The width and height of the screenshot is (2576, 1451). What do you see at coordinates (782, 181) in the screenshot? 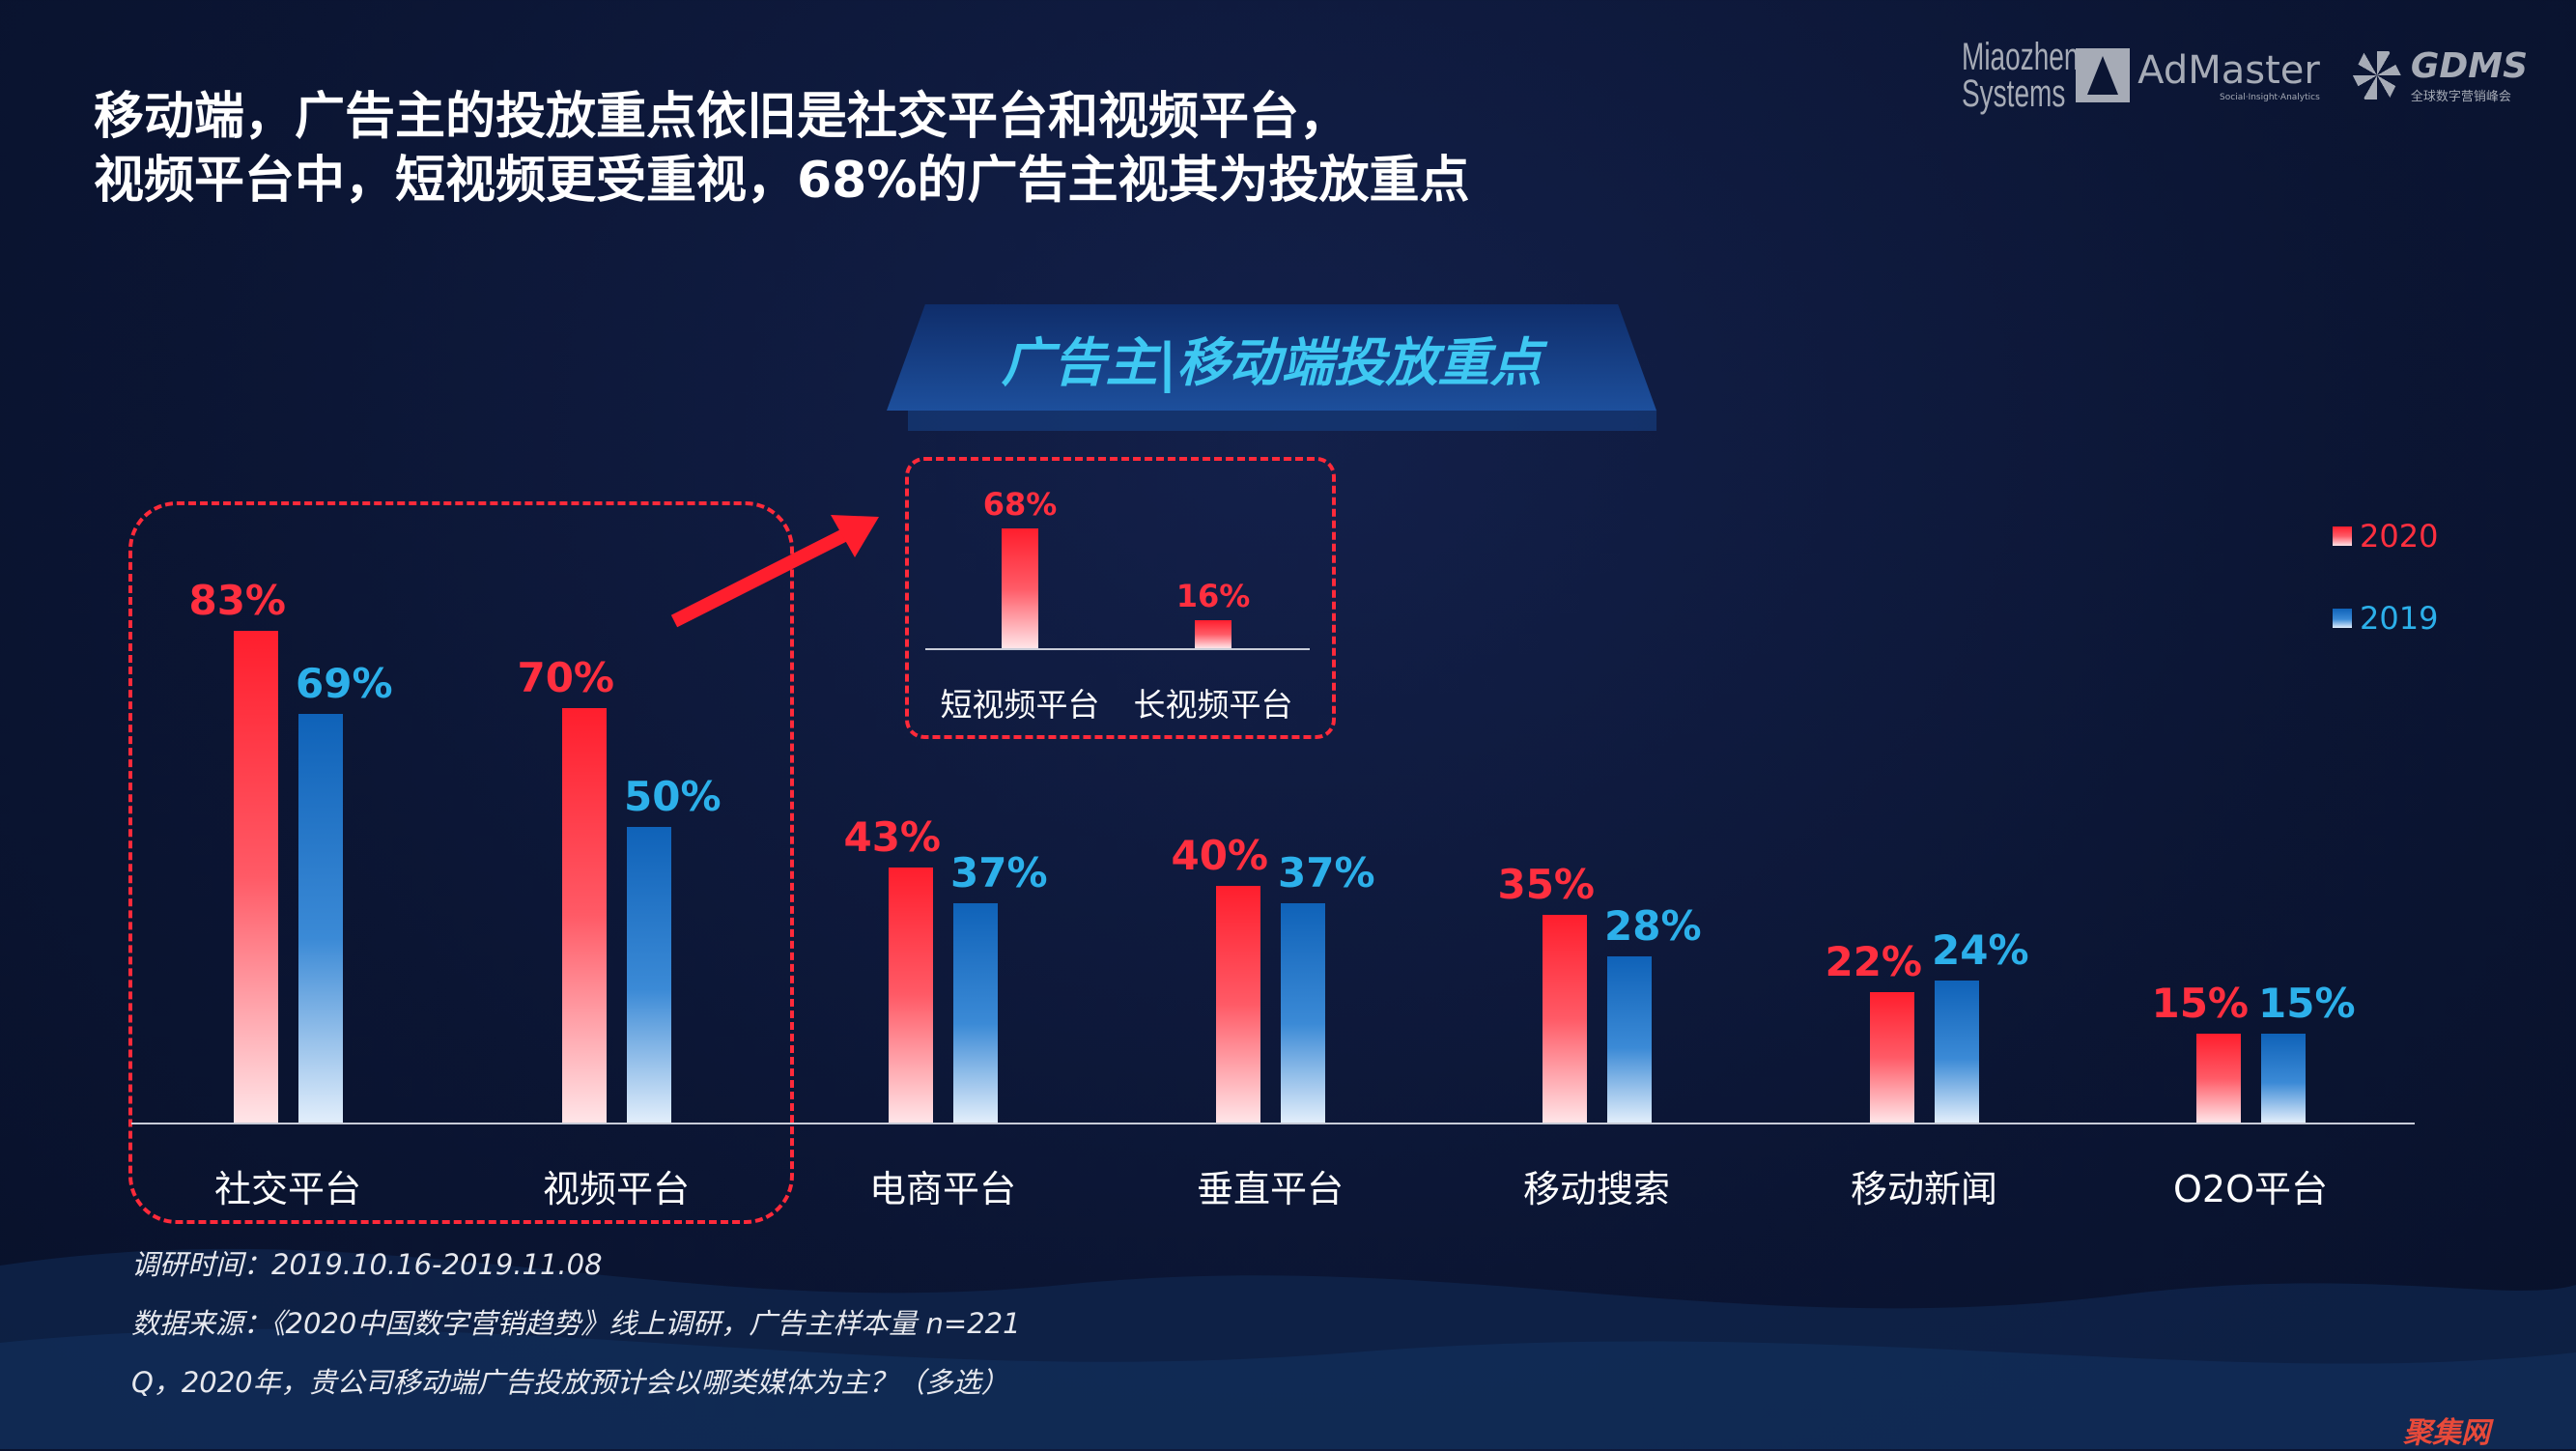
I see `title-line-2: 视频平台中，短视频更受重视，68%的广告主视其为投放重点` at bounding box center [782, 181].